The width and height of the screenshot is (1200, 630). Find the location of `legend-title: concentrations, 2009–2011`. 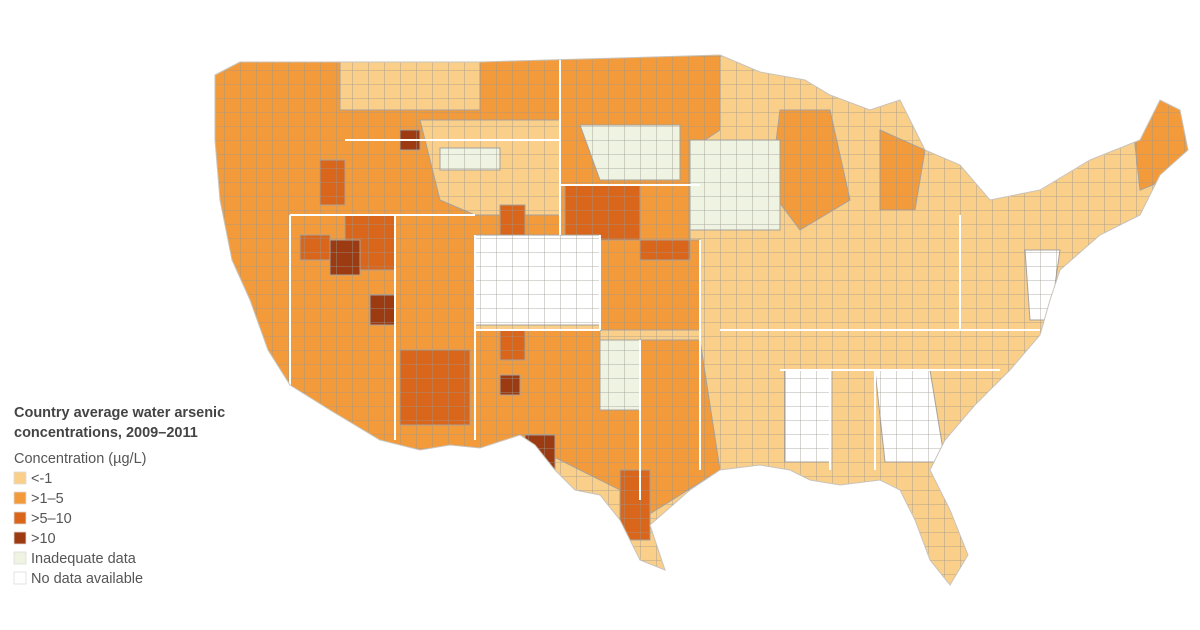

legend-title: concentrations, 2009–2011 is located at coordinates (106, 433).